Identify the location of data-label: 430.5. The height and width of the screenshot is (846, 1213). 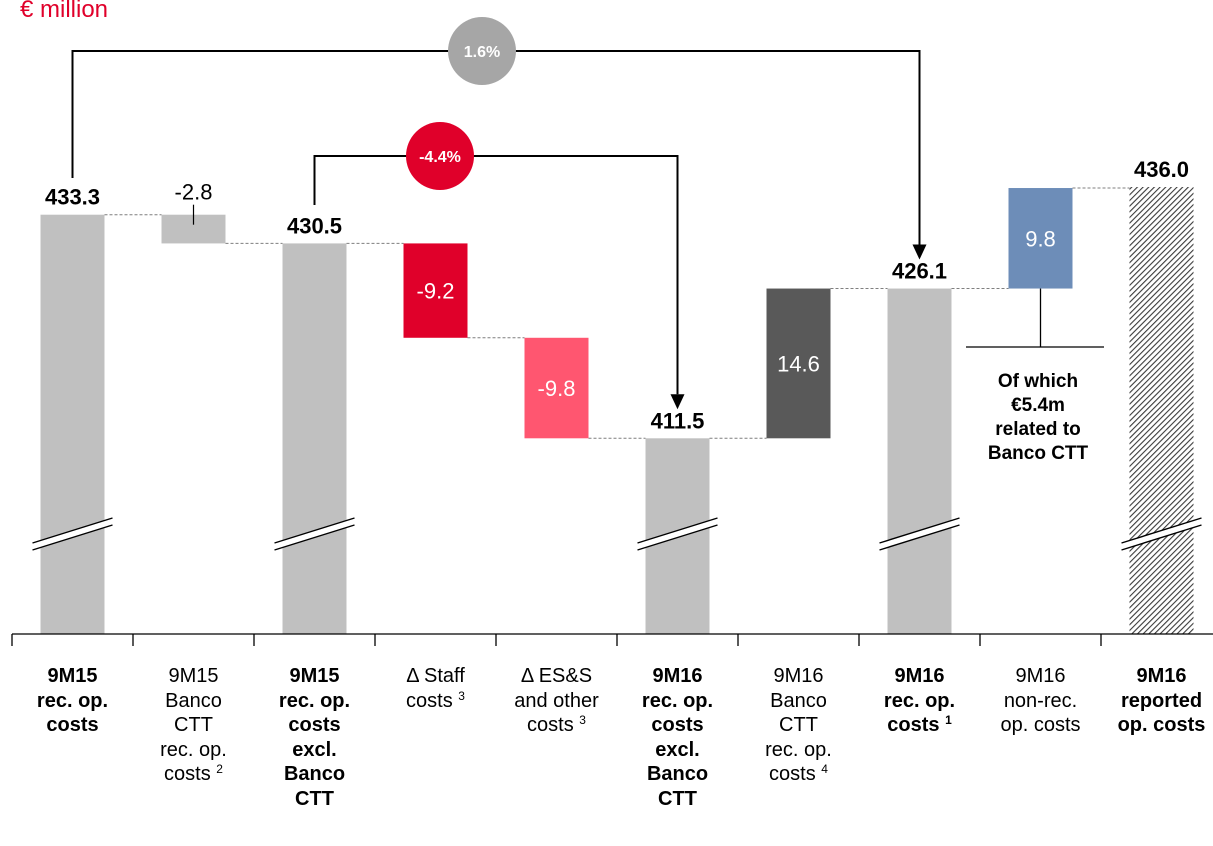
(314, 225).